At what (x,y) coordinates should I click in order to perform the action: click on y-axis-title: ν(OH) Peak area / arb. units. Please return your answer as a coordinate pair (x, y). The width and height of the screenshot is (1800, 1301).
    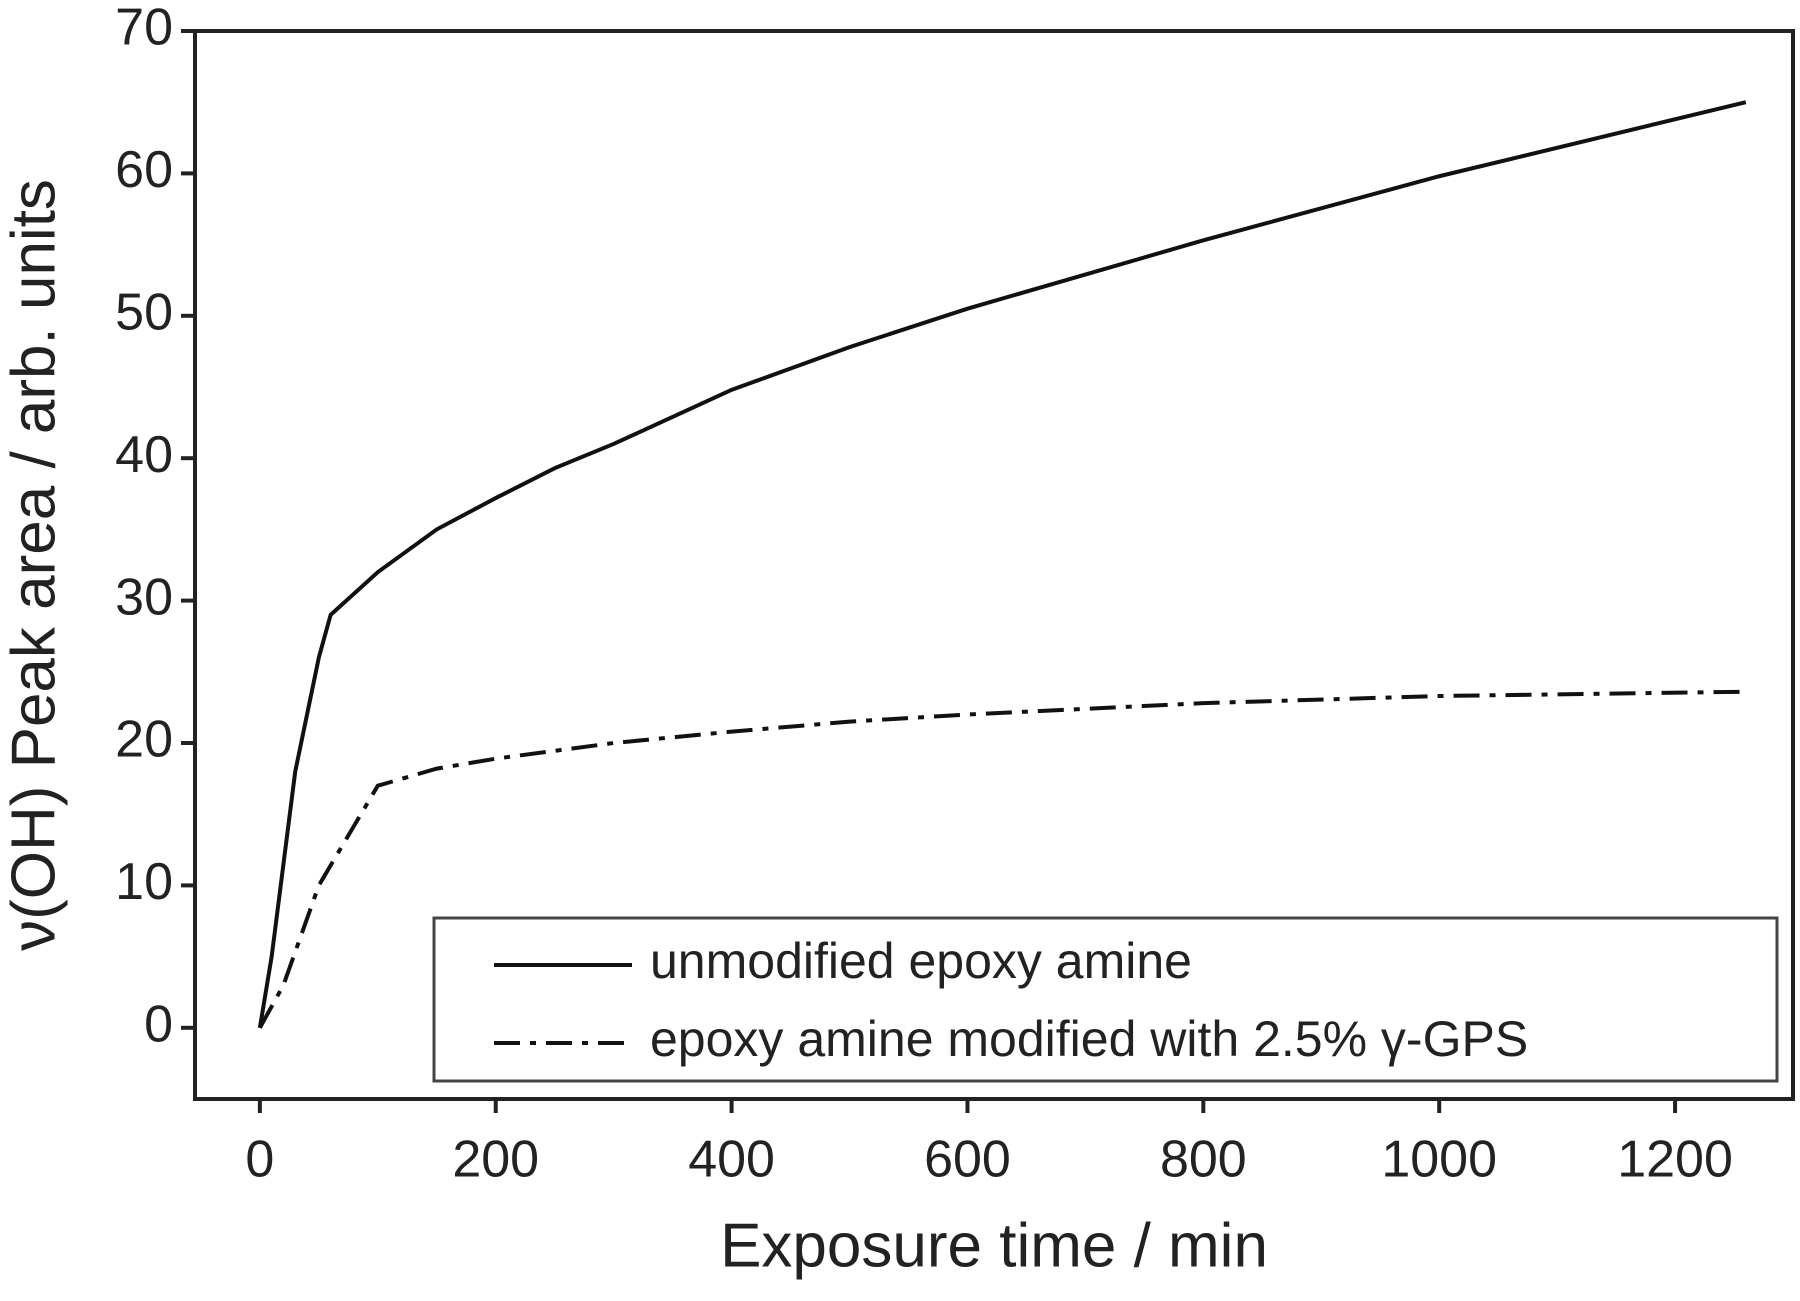
    Looking at the image, I should click on (34, 565).